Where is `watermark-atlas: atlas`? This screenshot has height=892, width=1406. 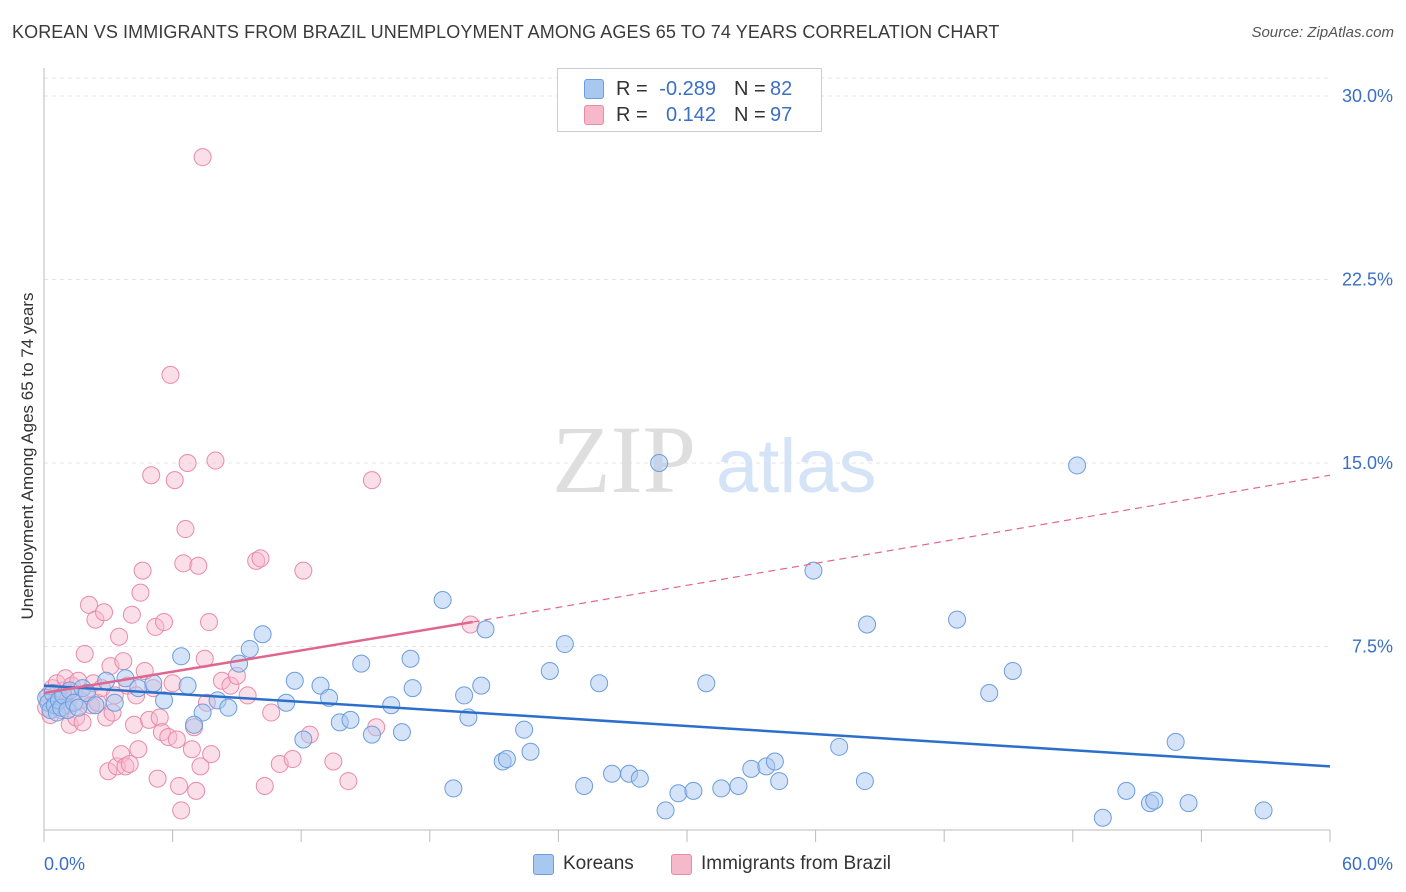
watermark-atlas: atlas is located at coordinates (796, 466).